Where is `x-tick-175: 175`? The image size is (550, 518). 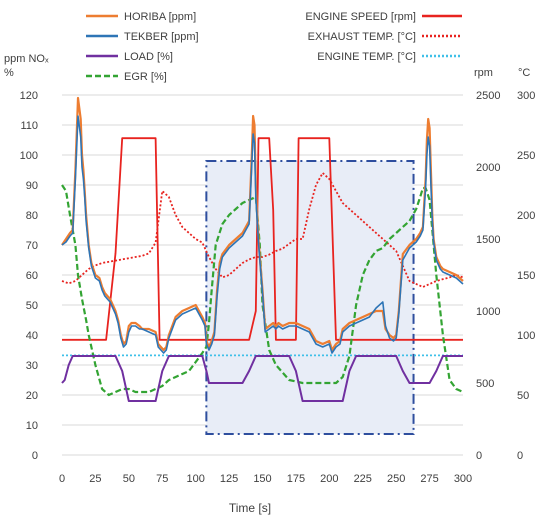
x-tick-175: 175 is located at coordinates (296, 479).